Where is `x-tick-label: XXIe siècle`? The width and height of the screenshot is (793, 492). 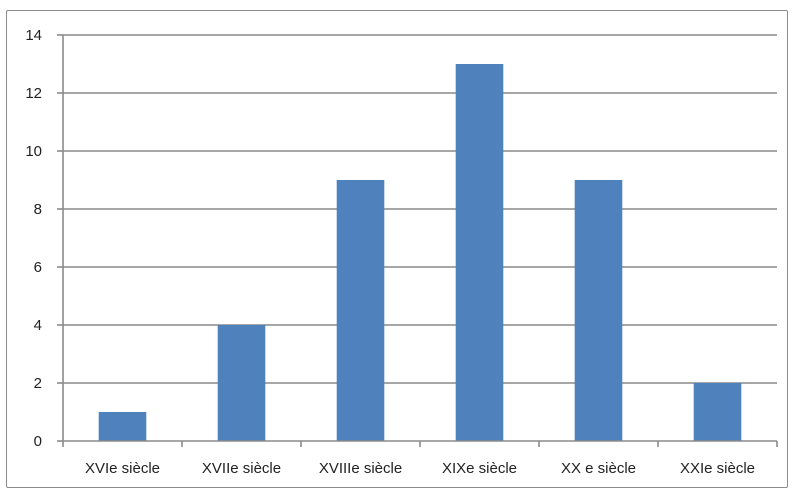
x-tick-label: XXIe siècle is located at coordinates (717, 468).